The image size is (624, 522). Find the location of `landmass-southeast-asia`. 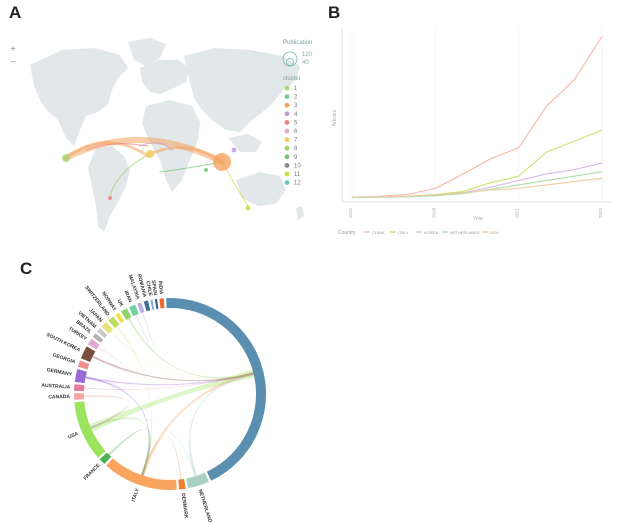

landmass-southeast-asia is located at coordinates (245, 143).